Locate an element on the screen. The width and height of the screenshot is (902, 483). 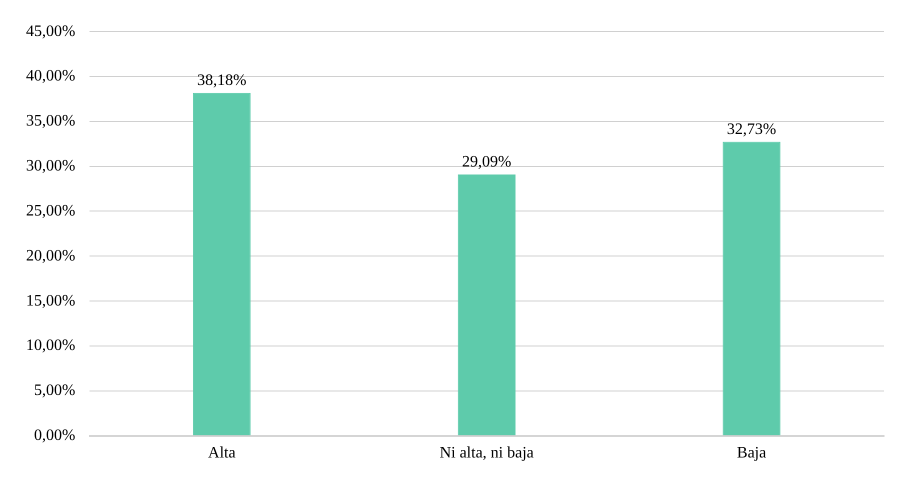
y-tick-label: 20,00% is located at coordinates (51, 255).